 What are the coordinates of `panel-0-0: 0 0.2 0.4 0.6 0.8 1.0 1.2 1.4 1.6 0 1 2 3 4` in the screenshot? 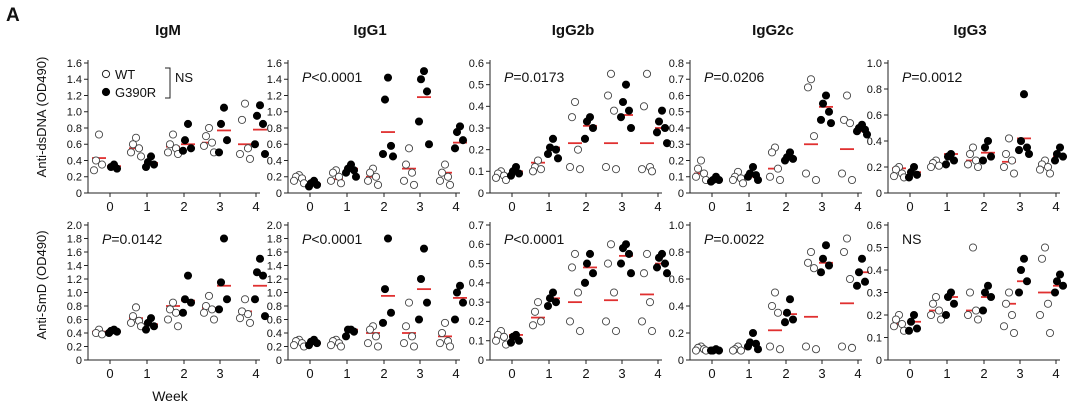 It's located at (168, 136).